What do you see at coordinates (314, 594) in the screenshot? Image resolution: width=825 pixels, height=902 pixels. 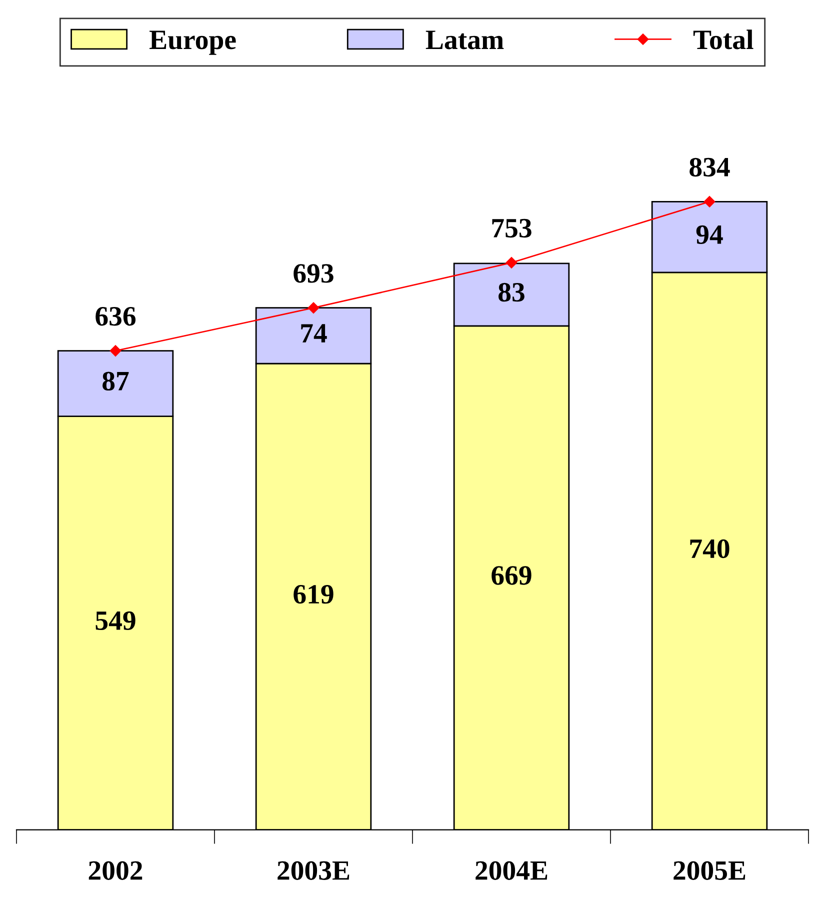 I see `data-label: 619` at bounding box center [314, 594].